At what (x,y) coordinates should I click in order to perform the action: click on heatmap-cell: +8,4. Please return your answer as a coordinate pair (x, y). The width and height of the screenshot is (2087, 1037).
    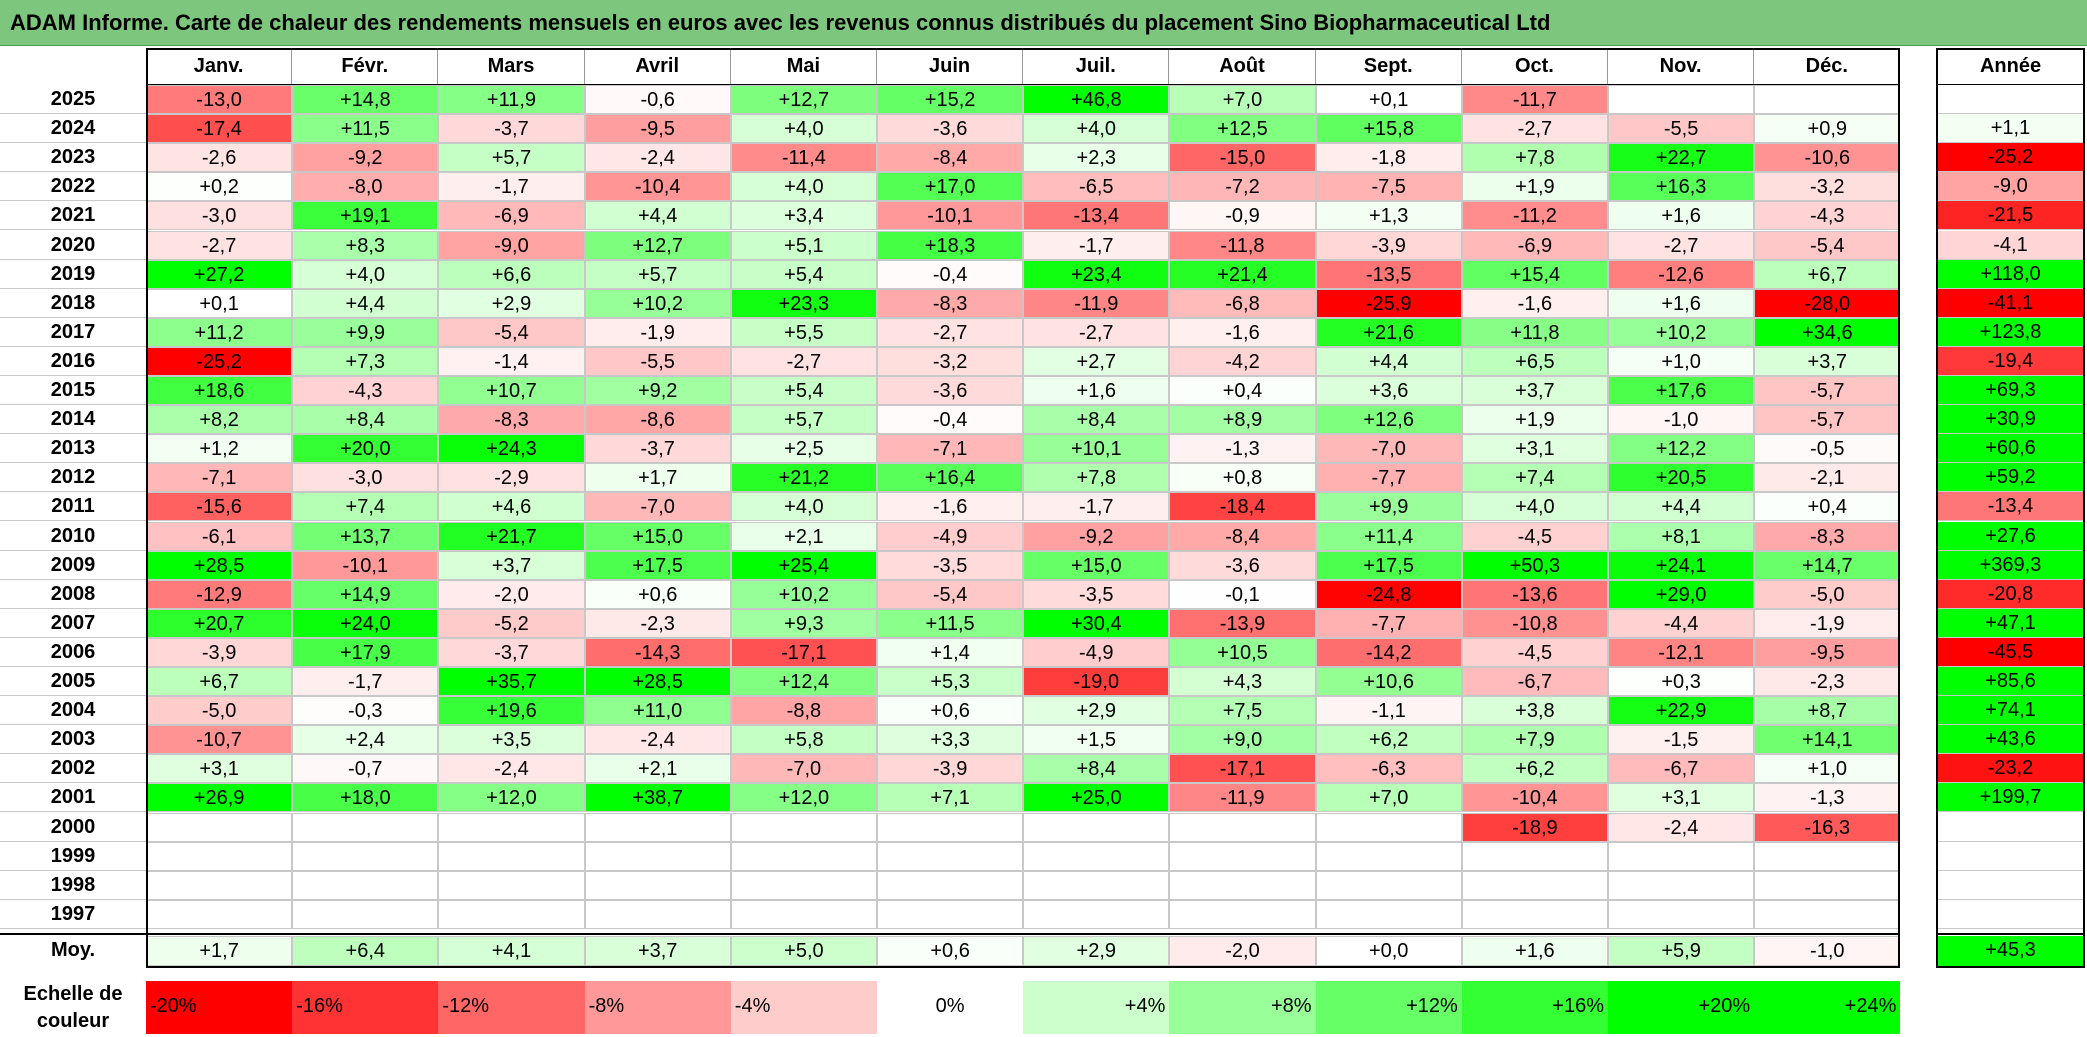
    Looking at the image, I should click on (1096, 769).